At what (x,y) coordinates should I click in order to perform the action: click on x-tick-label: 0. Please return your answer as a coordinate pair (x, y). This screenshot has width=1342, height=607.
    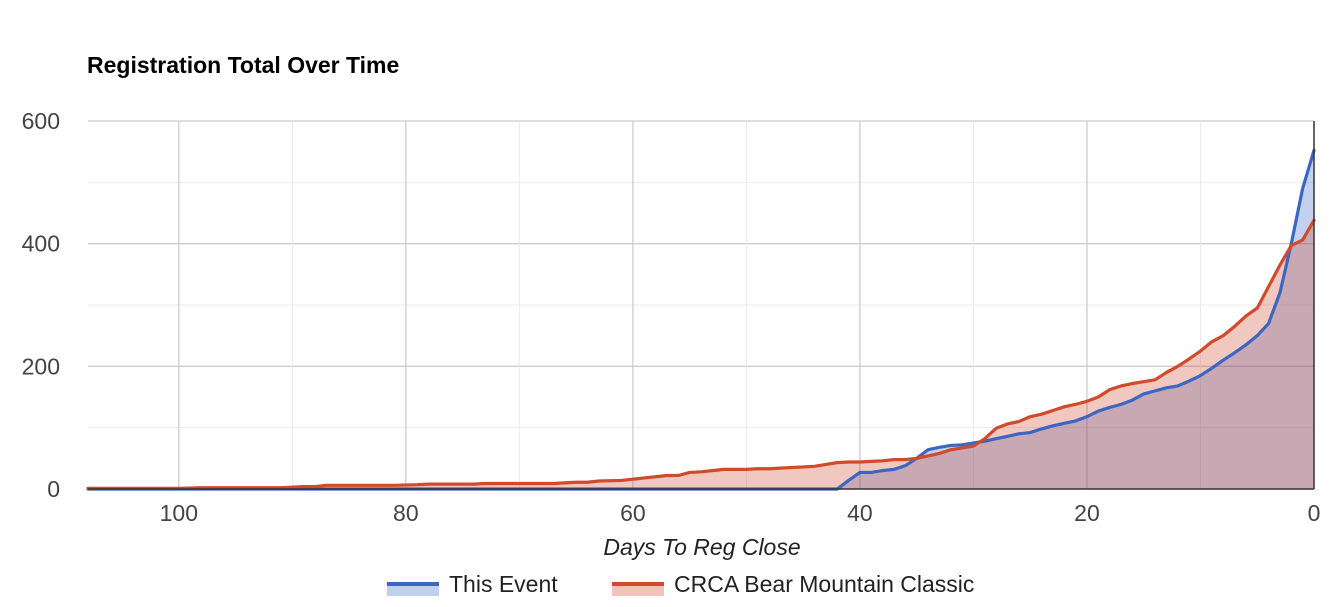
    Looking at the image, I should click on (1314, 513).